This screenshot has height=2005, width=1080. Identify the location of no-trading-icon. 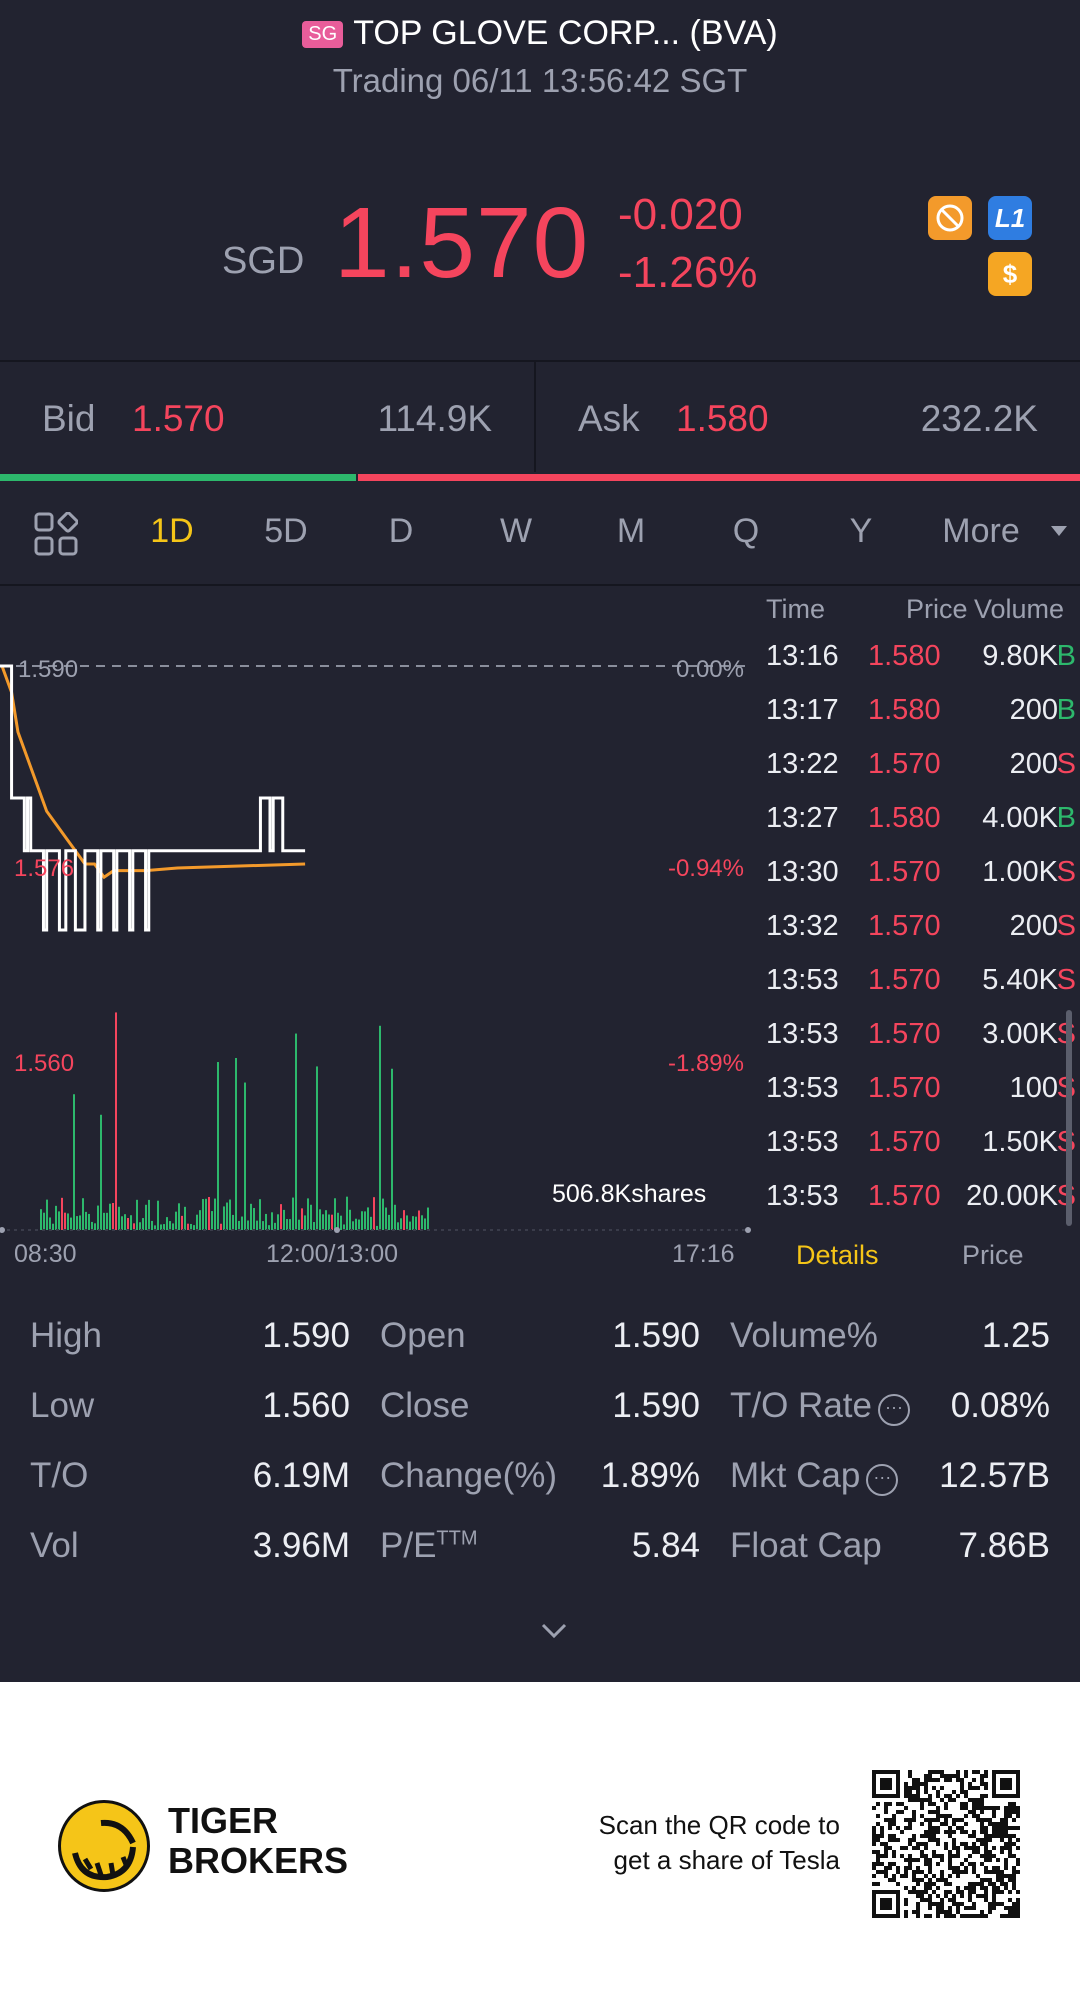
(950, 218).